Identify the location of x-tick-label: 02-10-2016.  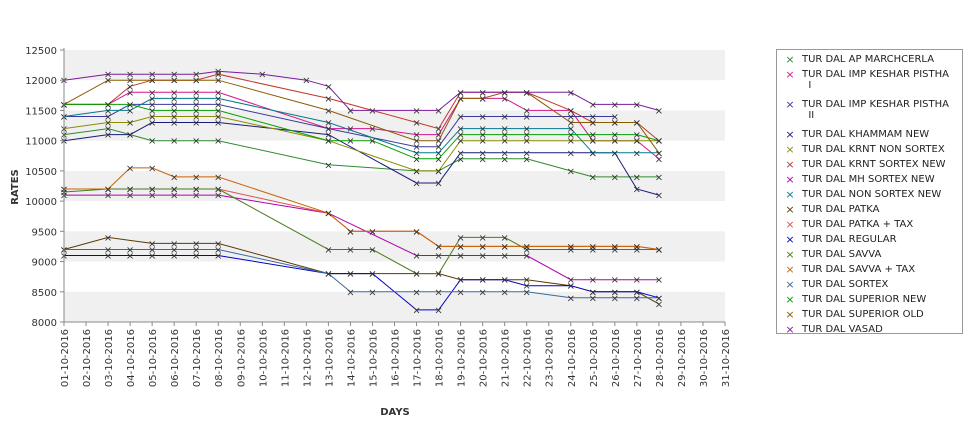
(87, 358).